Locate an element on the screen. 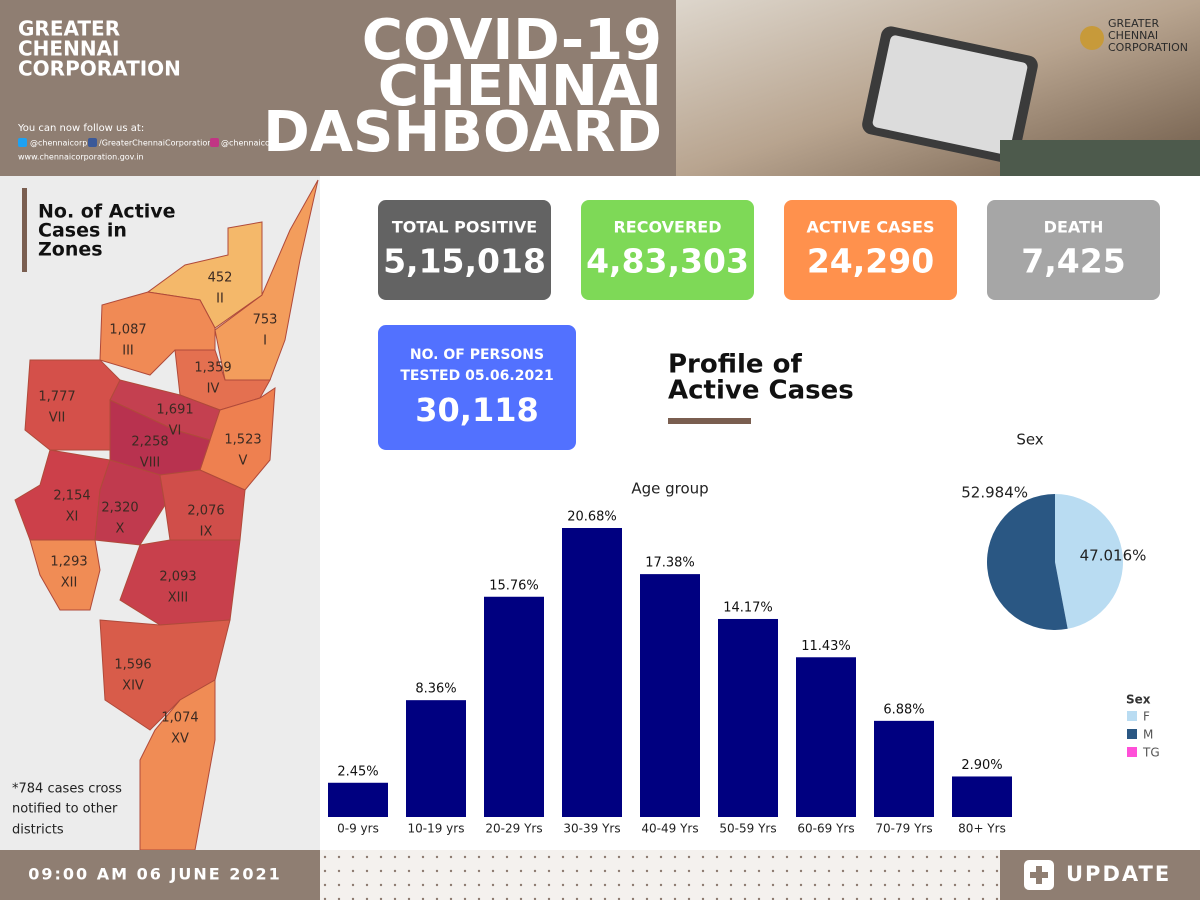 The height and width of the screenshot is (900, 1200). zone-value: 2,258 is located at coordinates (149, 442).